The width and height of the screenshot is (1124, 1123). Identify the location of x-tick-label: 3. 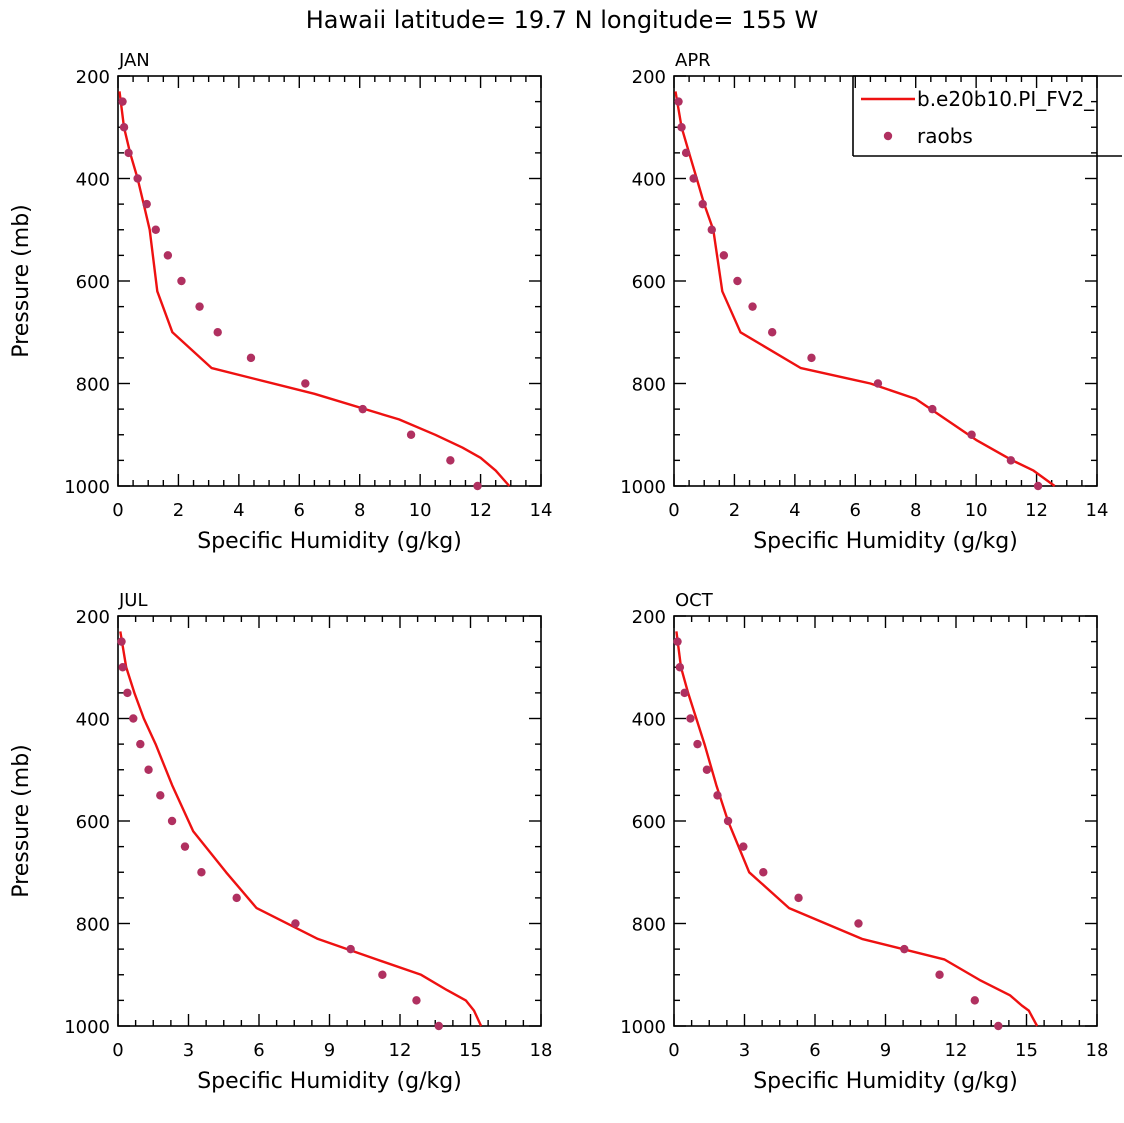
(744, 1050).